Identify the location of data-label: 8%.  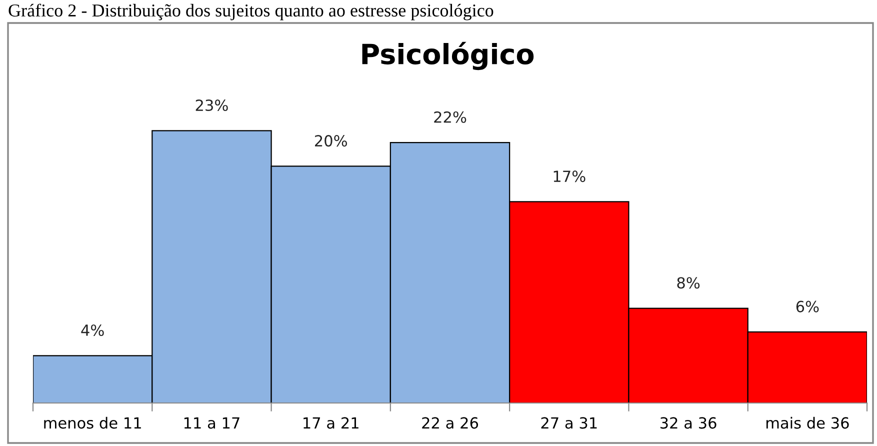
(688, 283).